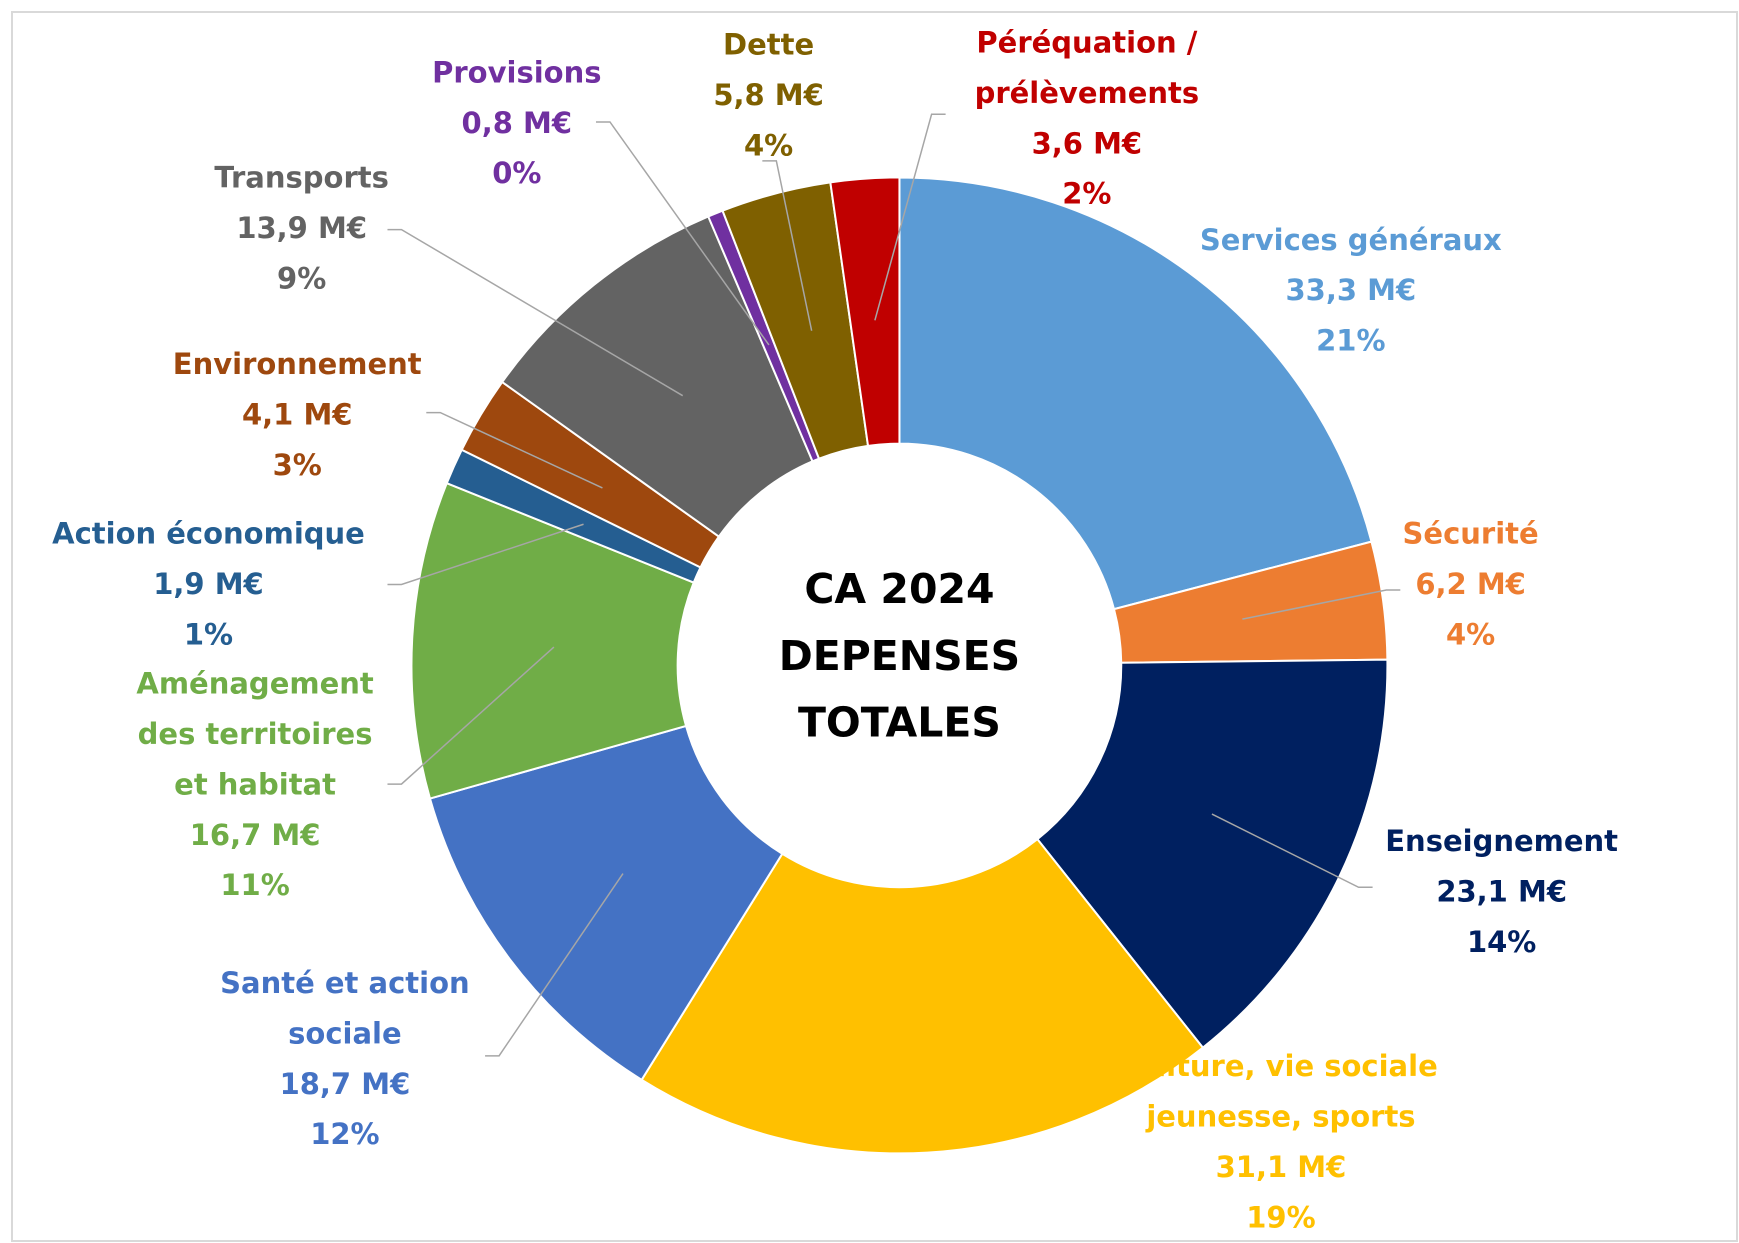 The height and width of the screenshot is (1243, 1739). Describe the element at coordinates (768, 45) in the screenshot. I see `category-label: Dette` at that location.